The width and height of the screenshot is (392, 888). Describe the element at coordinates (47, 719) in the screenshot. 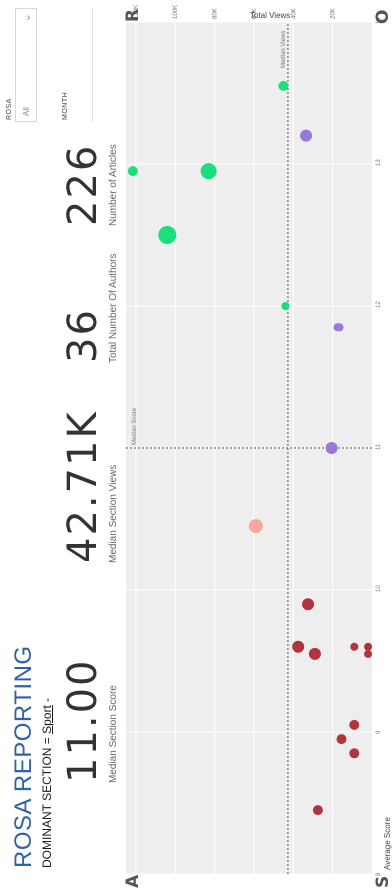

I see `section-link: Sport` at that location.